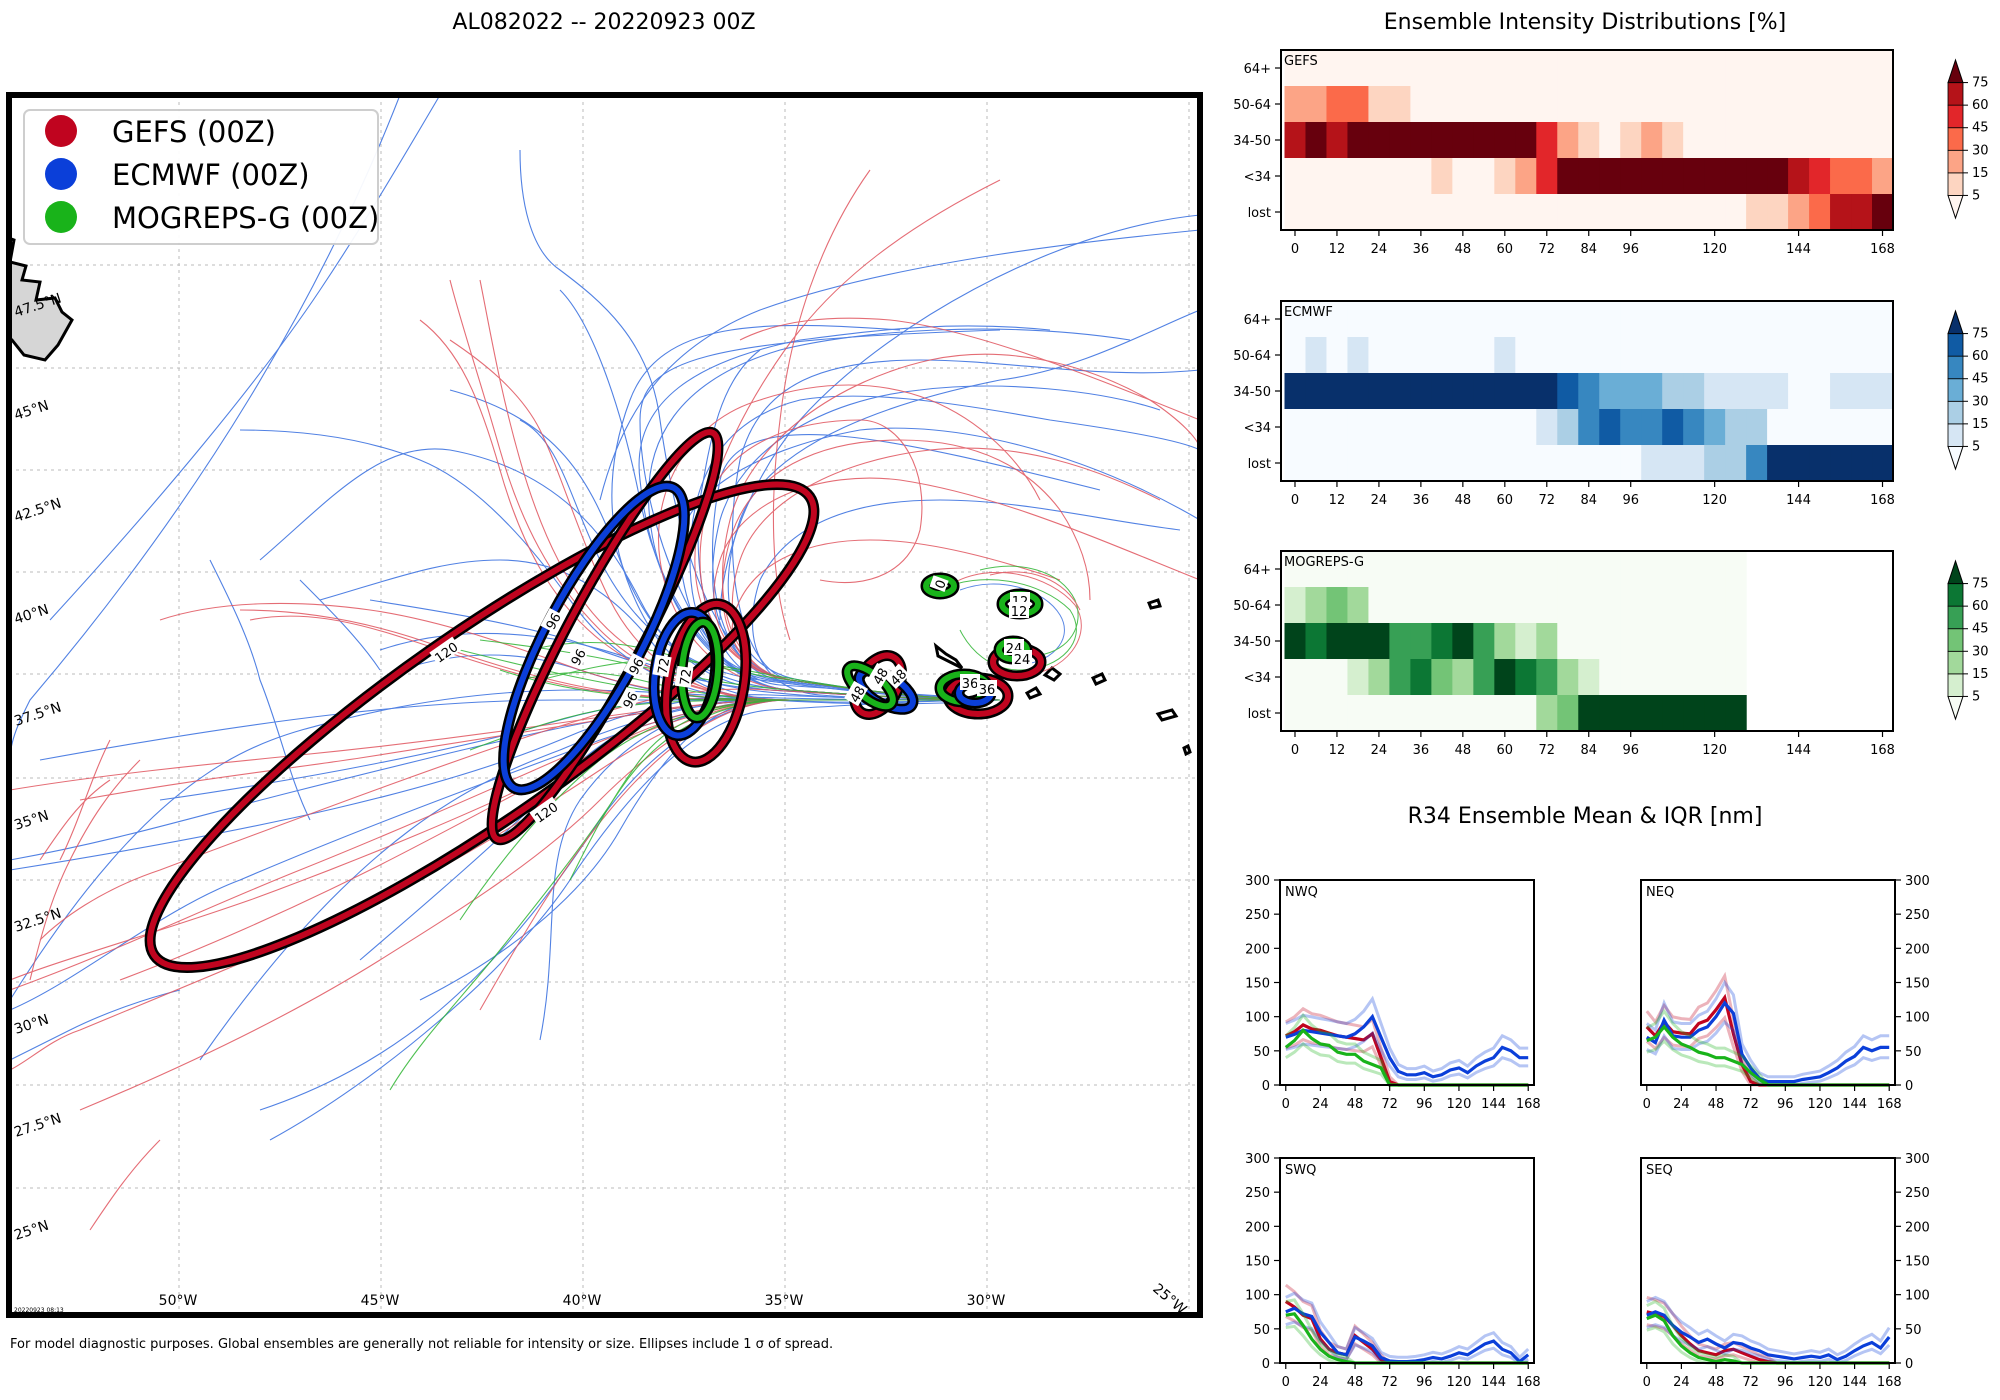  I want to click on r34-xtick-label: 96, so click(1785, 1104).